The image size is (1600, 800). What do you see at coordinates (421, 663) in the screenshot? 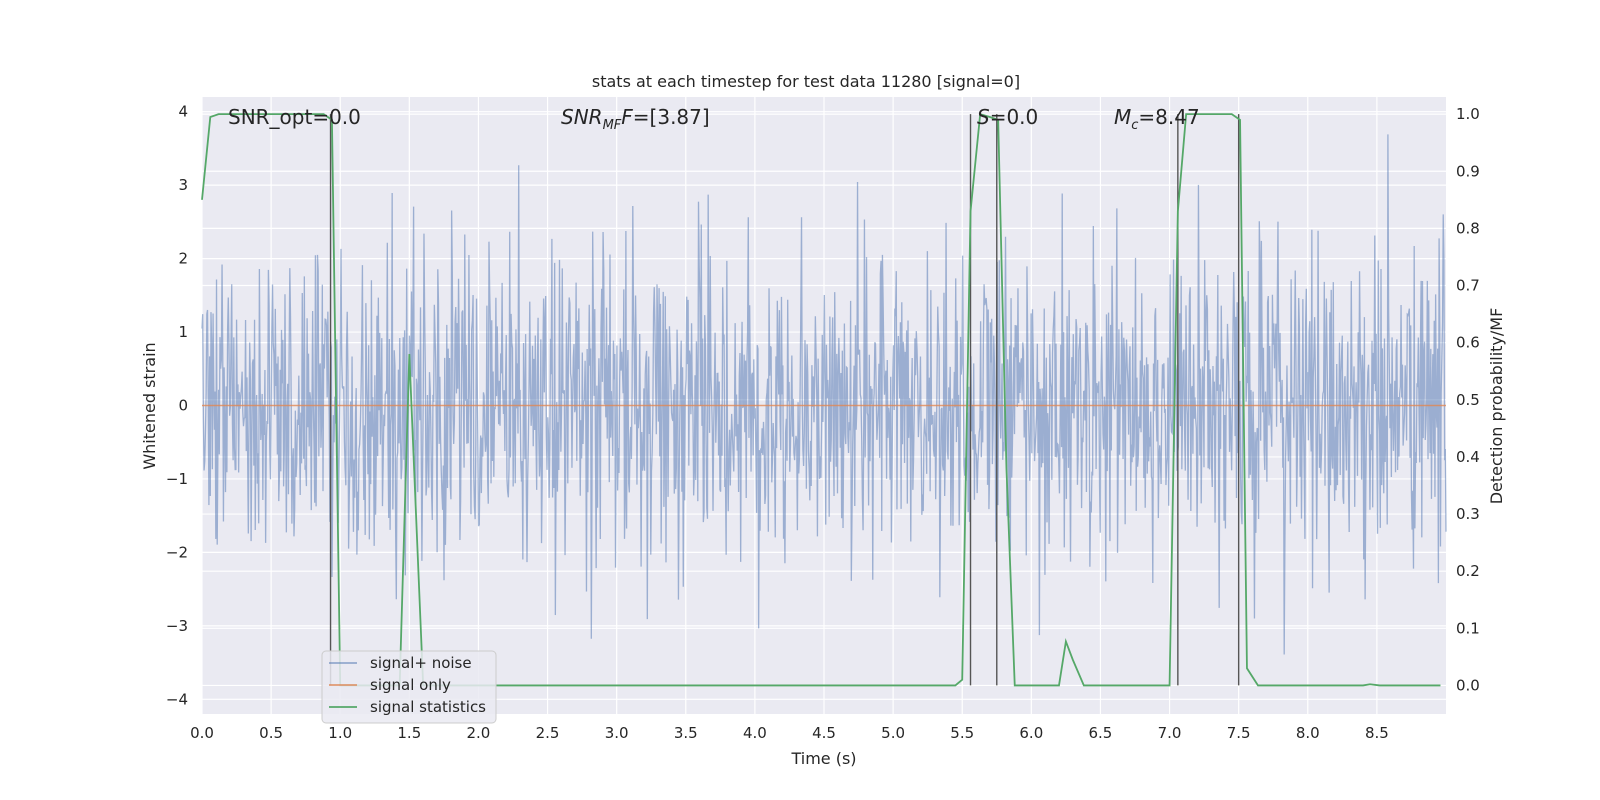
I see `legend-label-signal-noise: signal+ noise` at bounding box center [421, 663].